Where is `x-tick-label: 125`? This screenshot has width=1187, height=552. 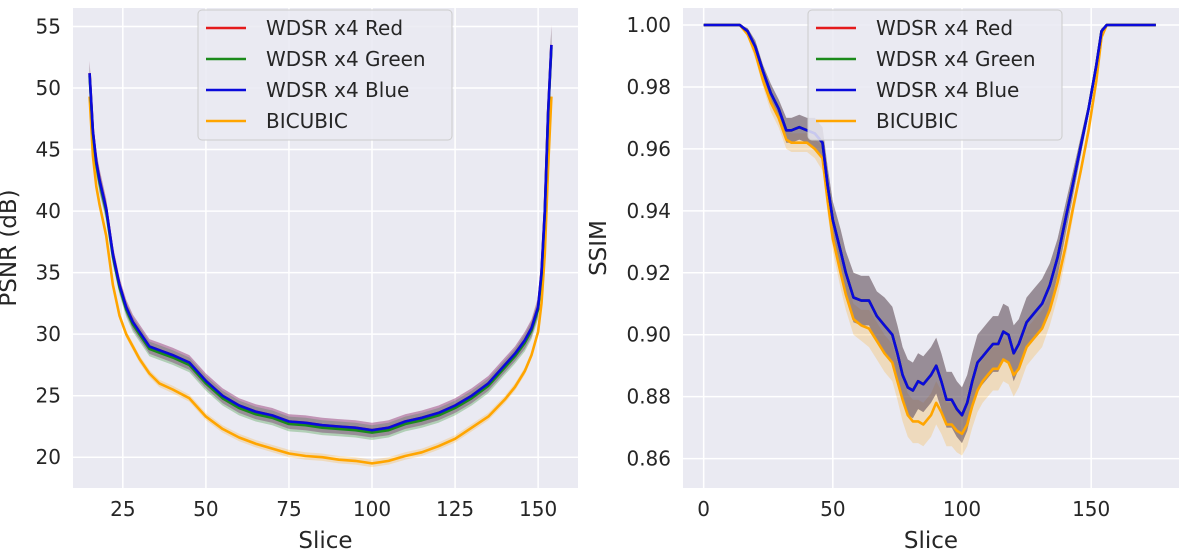
x-tick-label: 125 is located at coordinates (455, 509).